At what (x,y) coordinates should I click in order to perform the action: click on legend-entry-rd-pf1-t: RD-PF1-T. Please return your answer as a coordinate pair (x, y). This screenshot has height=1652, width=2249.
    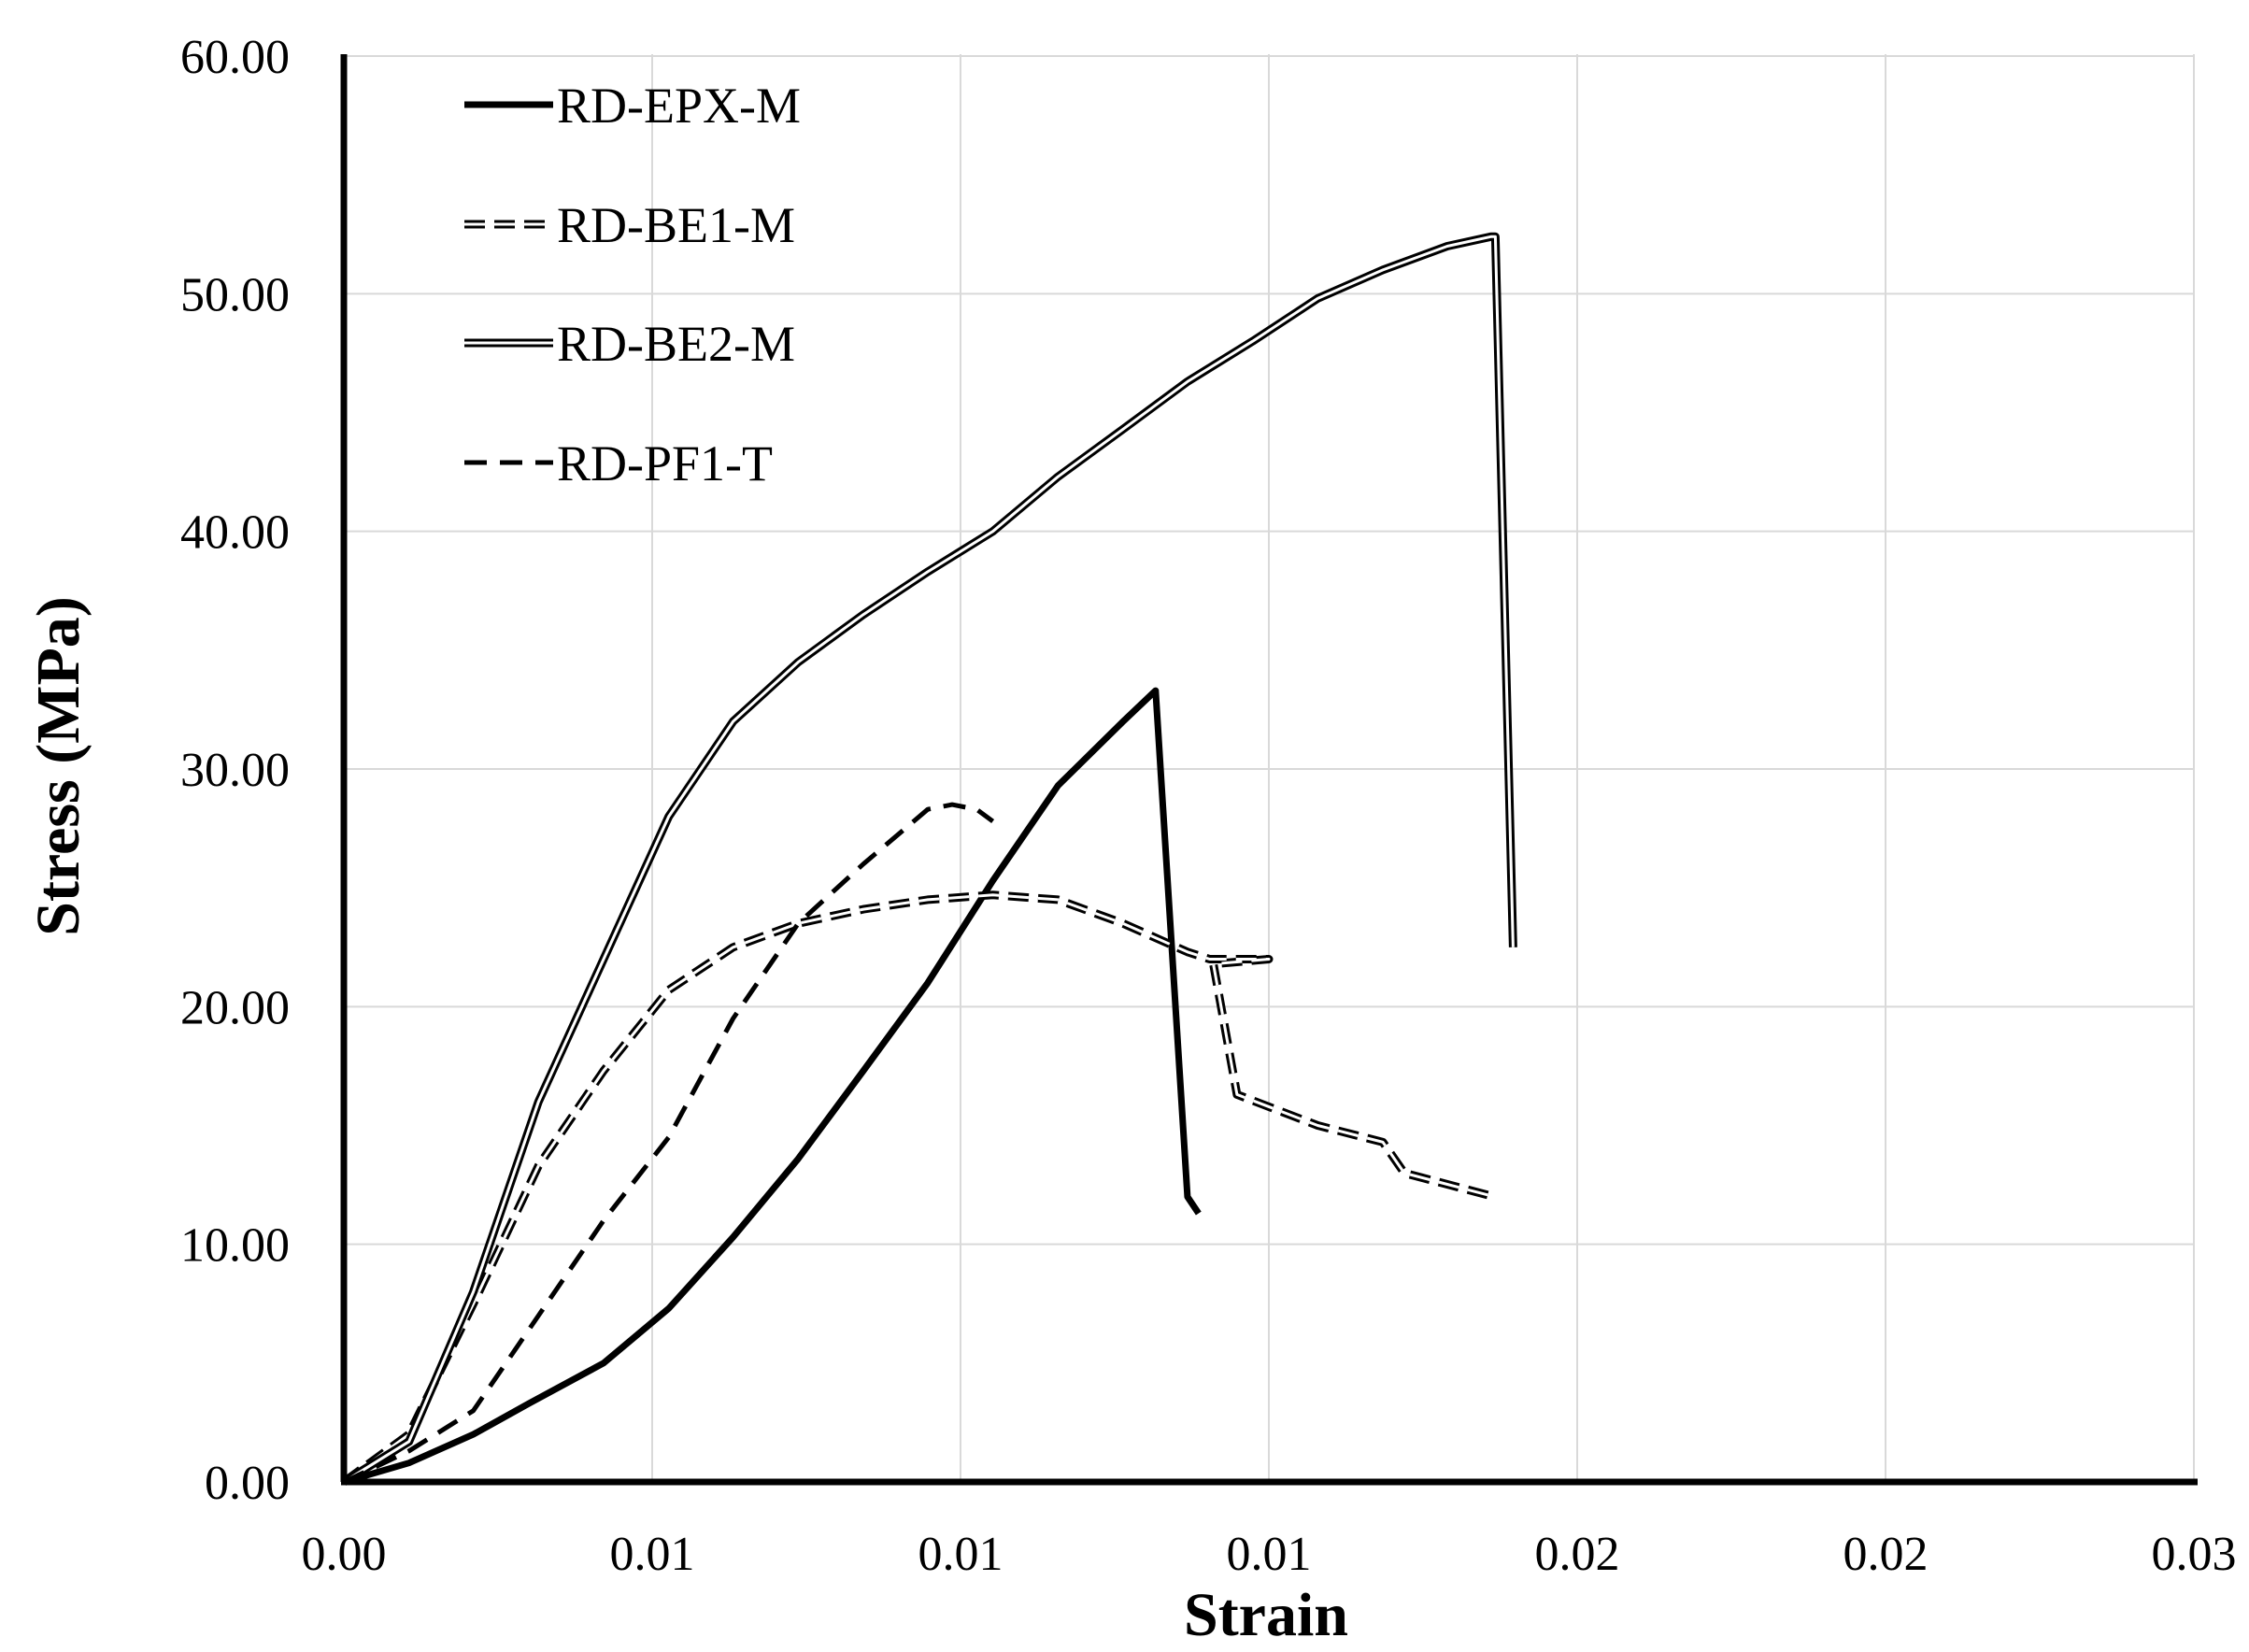
    Looking at the image, I should click on (618, 463).